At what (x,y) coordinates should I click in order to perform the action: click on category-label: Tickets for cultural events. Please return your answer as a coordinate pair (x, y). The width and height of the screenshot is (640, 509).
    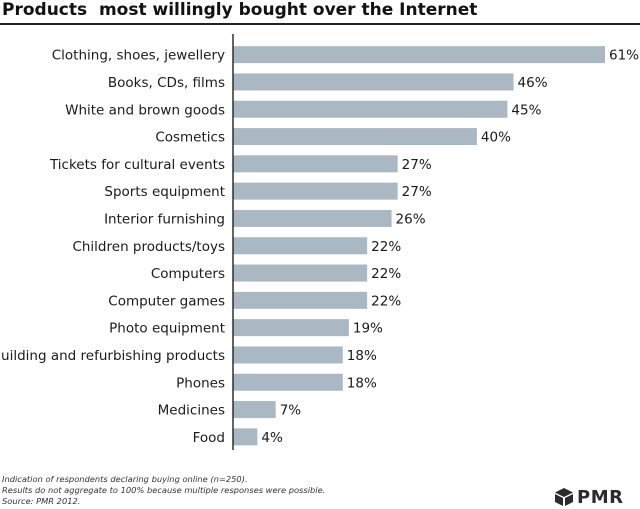
    Looking at the image, I should click on (137, 165).